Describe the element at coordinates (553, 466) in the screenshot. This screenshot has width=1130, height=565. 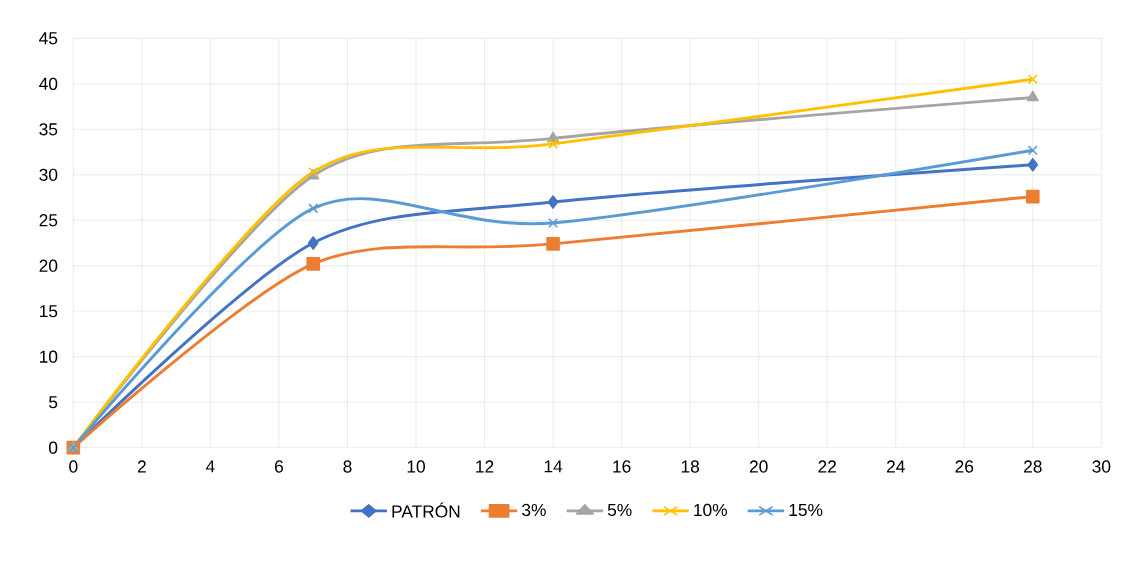
I see `x-tick-label: 14` at that location.